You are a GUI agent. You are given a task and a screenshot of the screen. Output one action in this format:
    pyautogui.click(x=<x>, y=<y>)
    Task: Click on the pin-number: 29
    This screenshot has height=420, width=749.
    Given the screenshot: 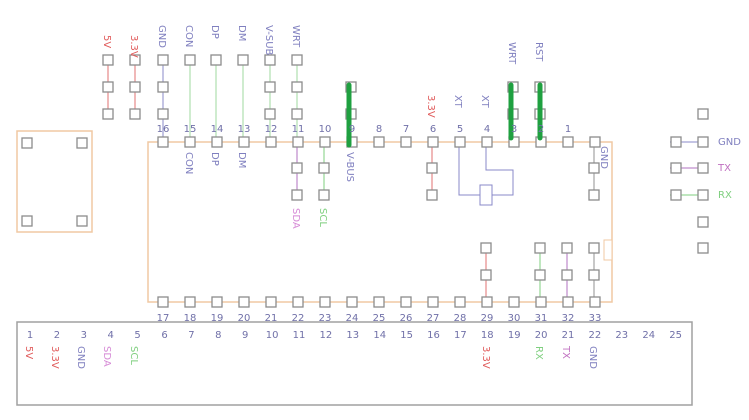 What is the action you would take?
    pyautogui.click(x=487, y=318)
    